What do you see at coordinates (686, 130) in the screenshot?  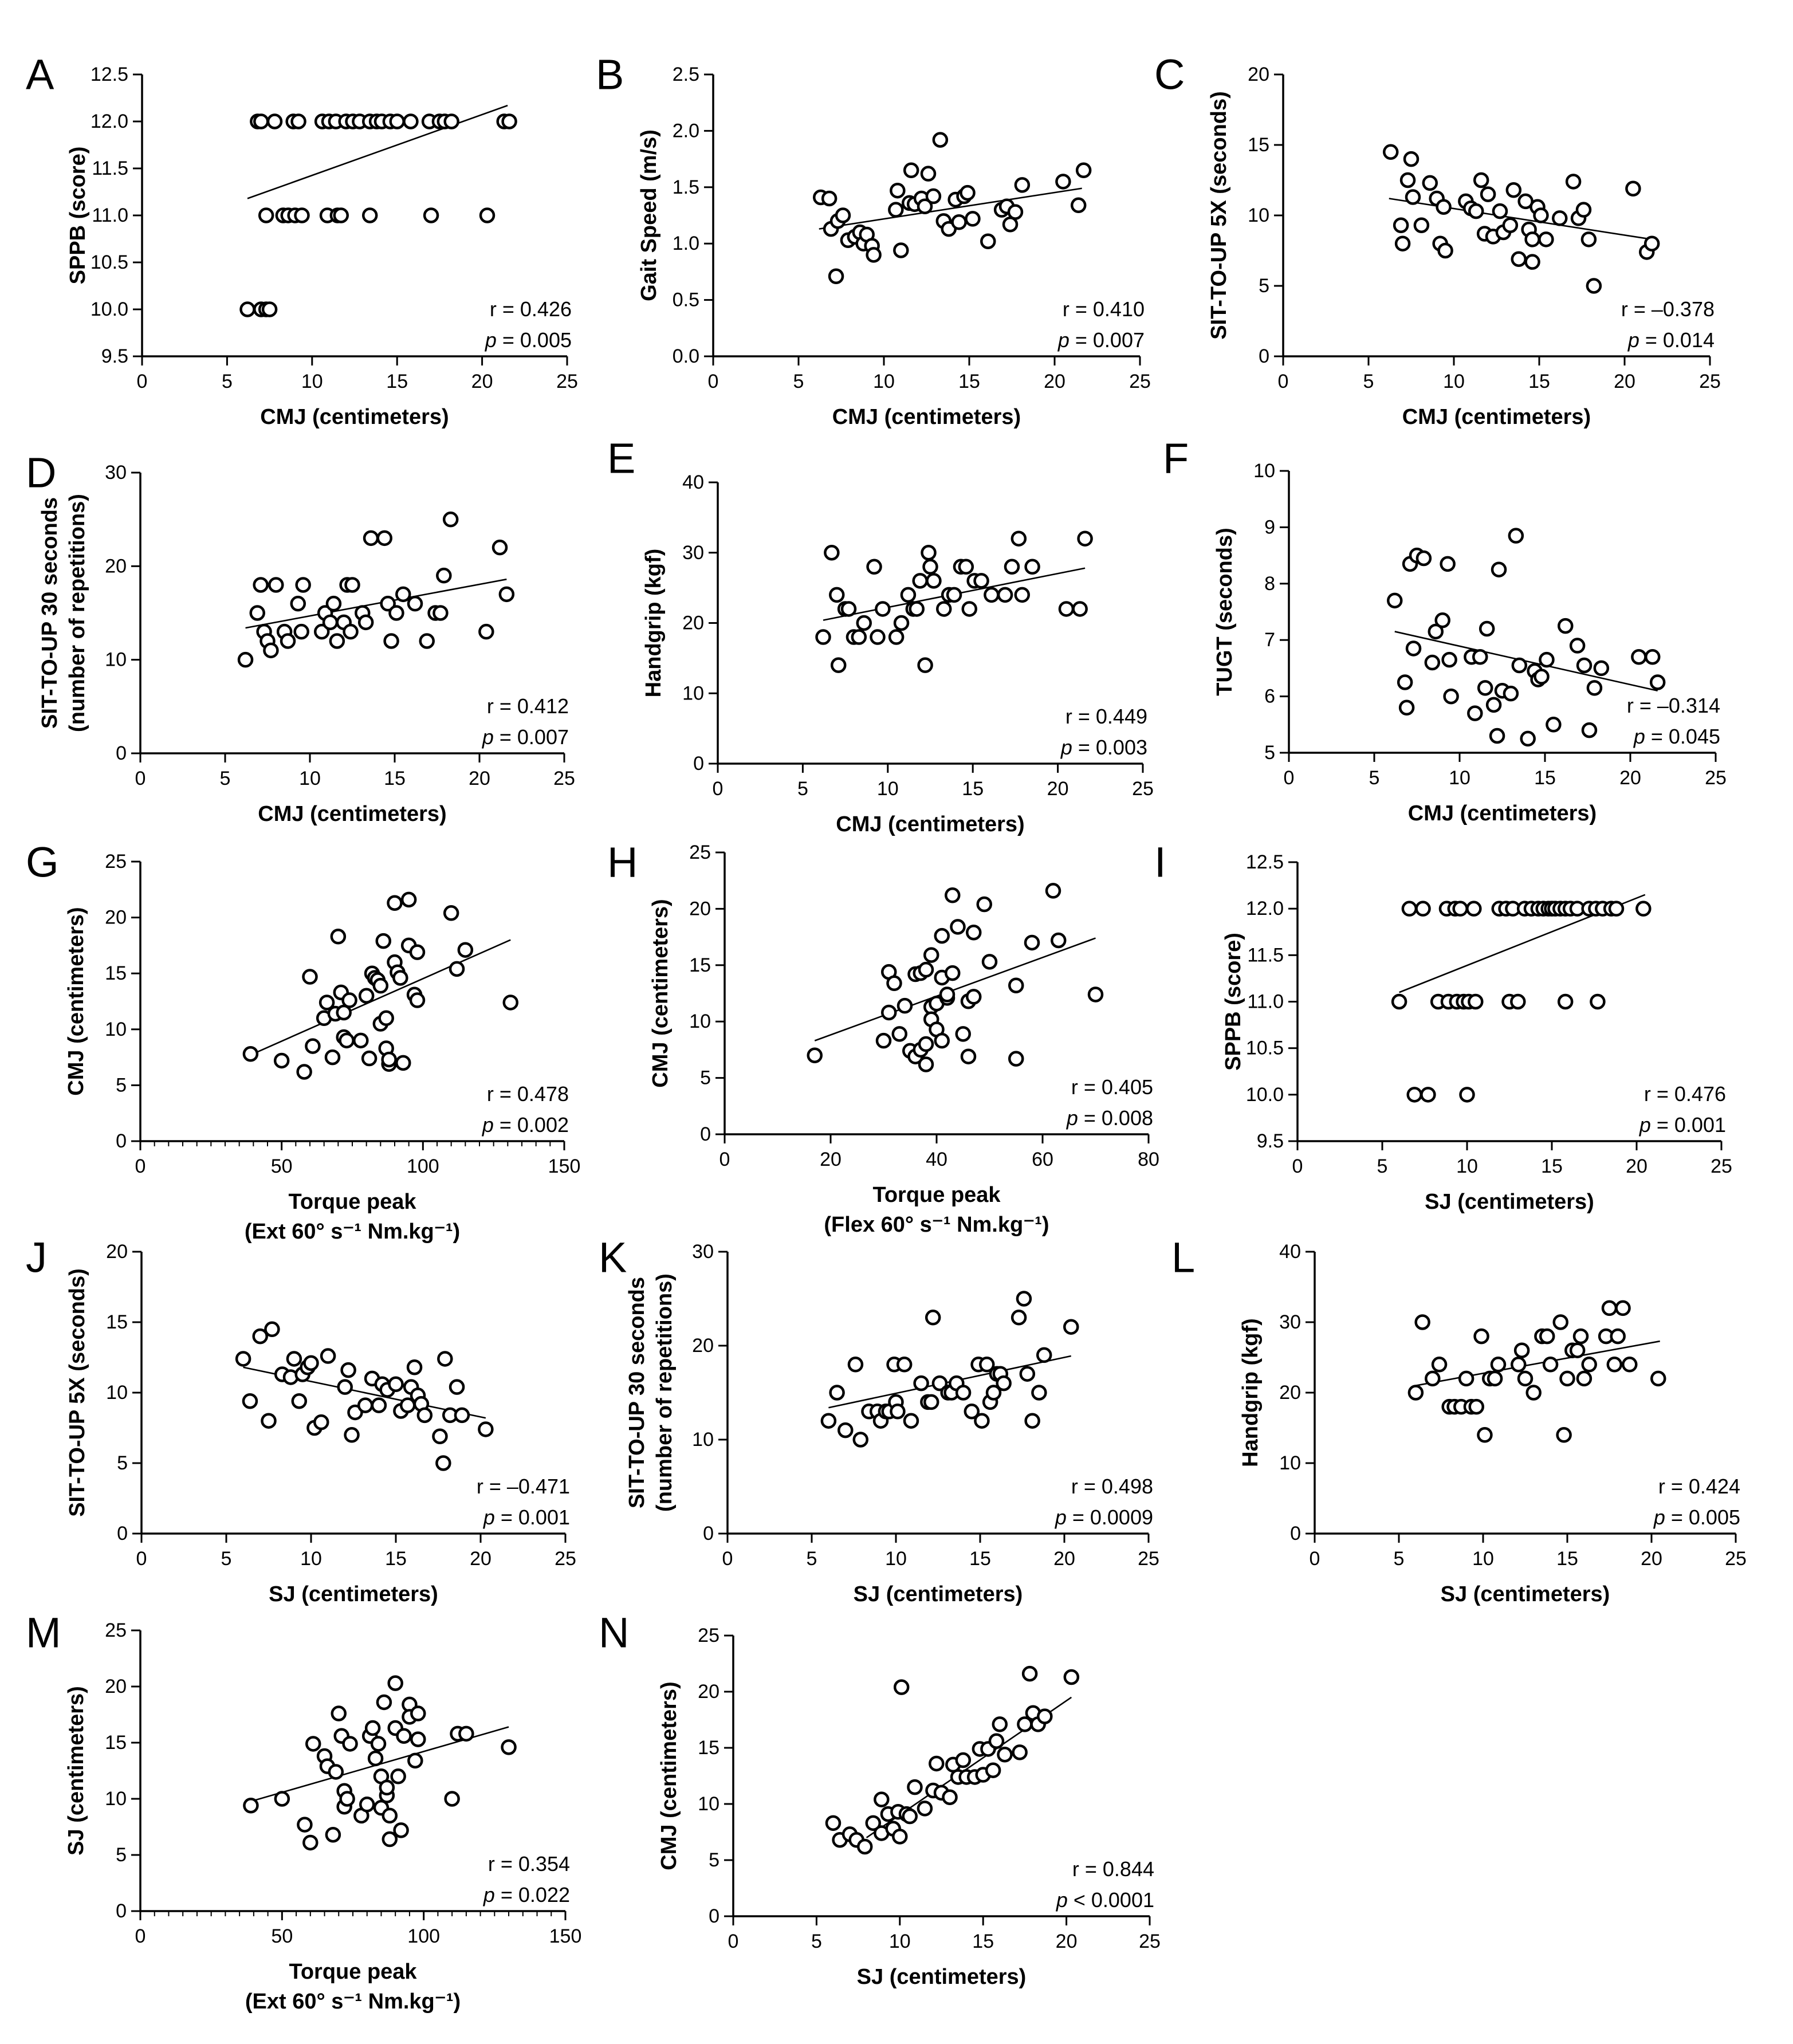 I see `y-tick-label: 2.0` at bounding box center [686, 130].